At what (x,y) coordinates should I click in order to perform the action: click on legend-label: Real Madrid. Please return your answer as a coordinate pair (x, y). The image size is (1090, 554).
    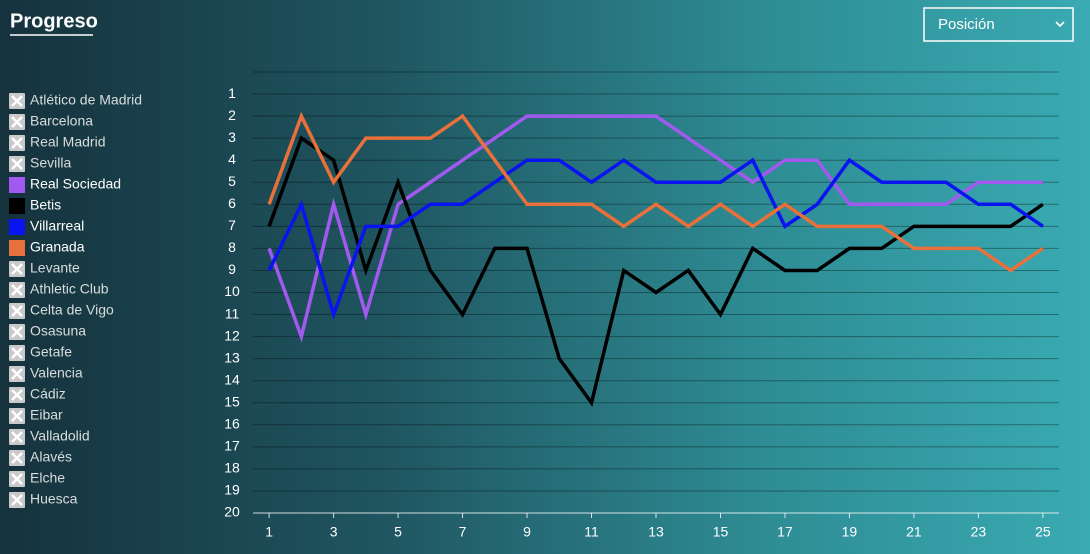
    Looking at the image, I should click on (67, 142).